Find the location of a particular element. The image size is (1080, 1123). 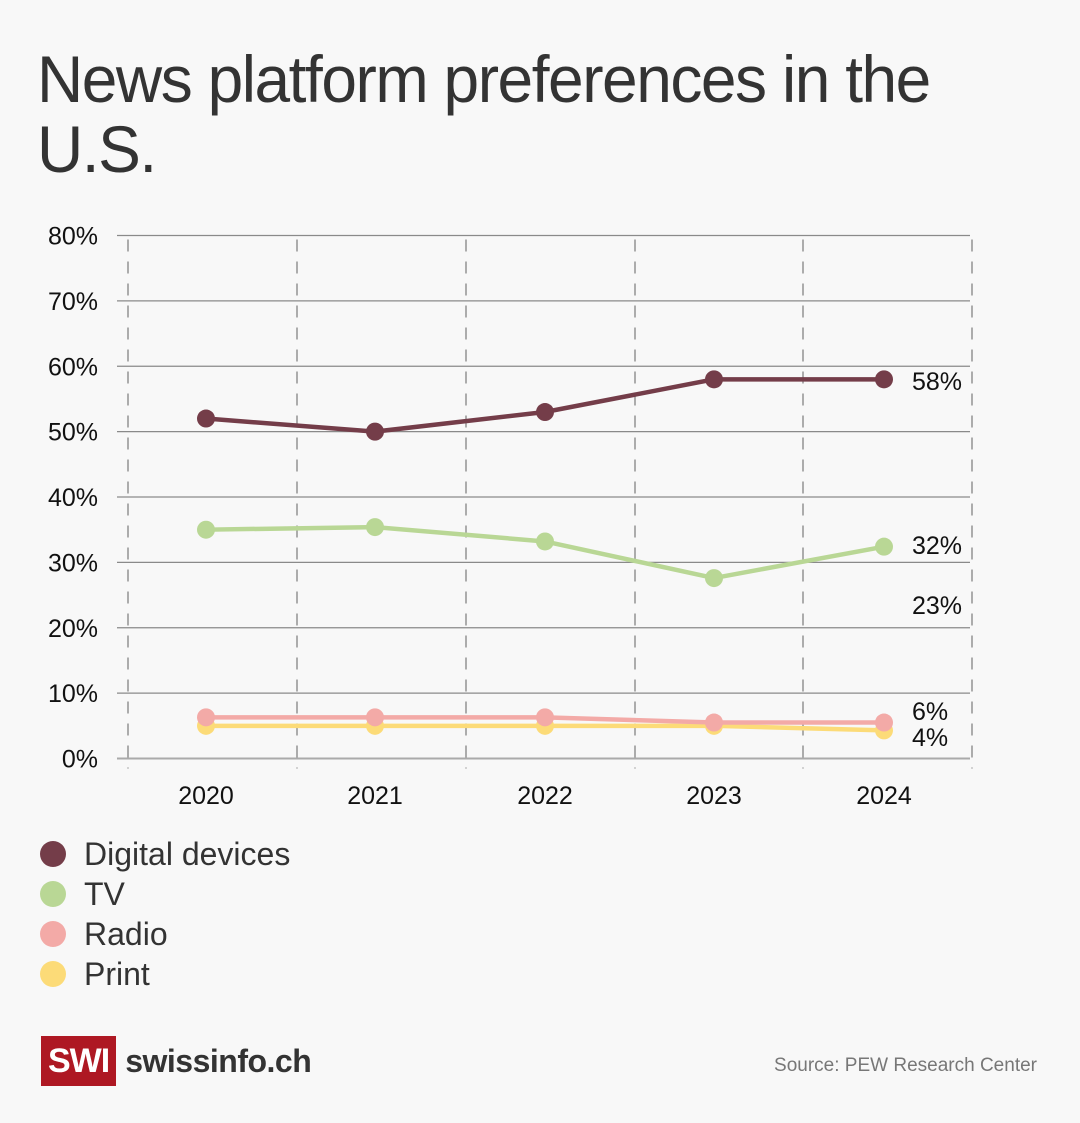

data-point-tv-2023 is located at coordinates (714, 578).